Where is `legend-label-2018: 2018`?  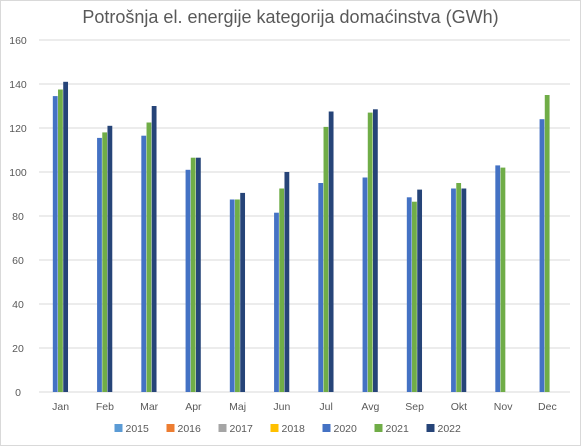
legend-label-2018: 2018 is located at coordinates (294, 429).